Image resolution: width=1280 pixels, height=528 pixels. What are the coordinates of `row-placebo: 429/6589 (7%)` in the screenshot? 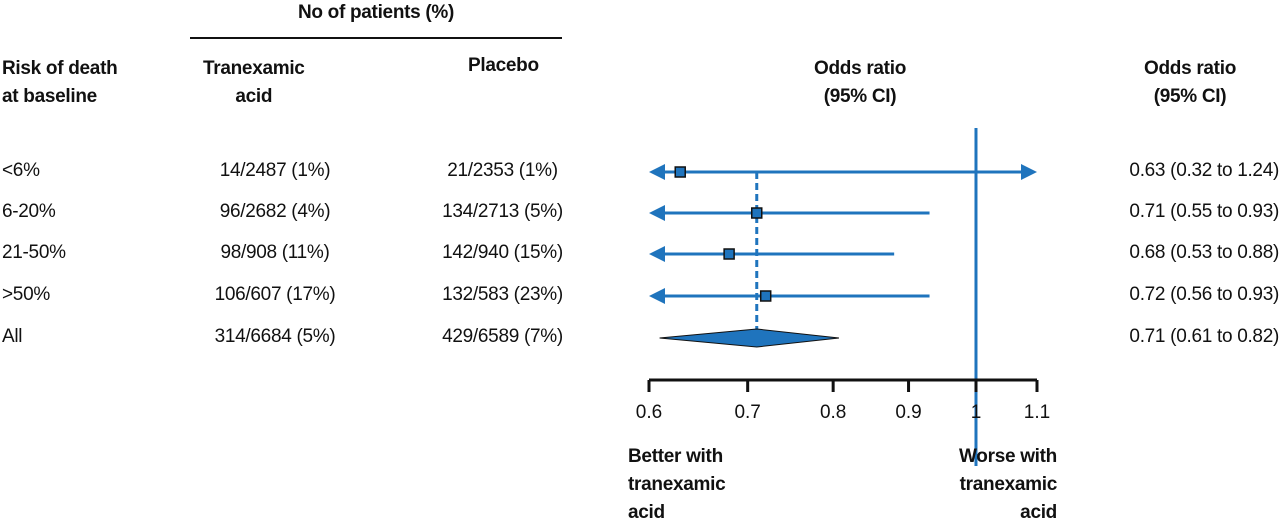 It's located at (502, 336).